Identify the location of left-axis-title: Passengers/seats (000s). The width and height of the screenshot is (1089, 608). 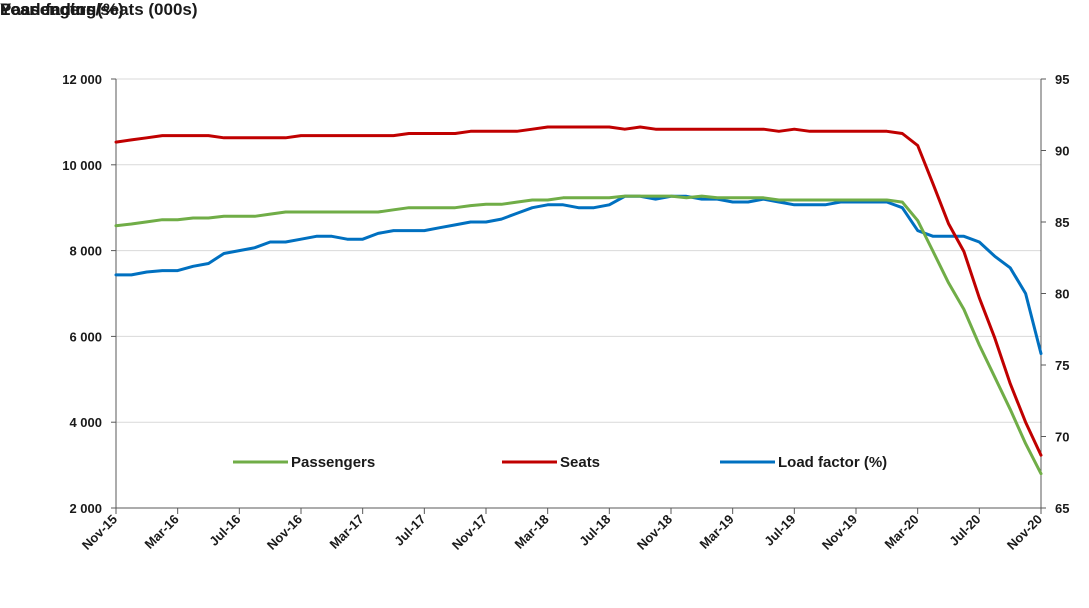
(99, 9).